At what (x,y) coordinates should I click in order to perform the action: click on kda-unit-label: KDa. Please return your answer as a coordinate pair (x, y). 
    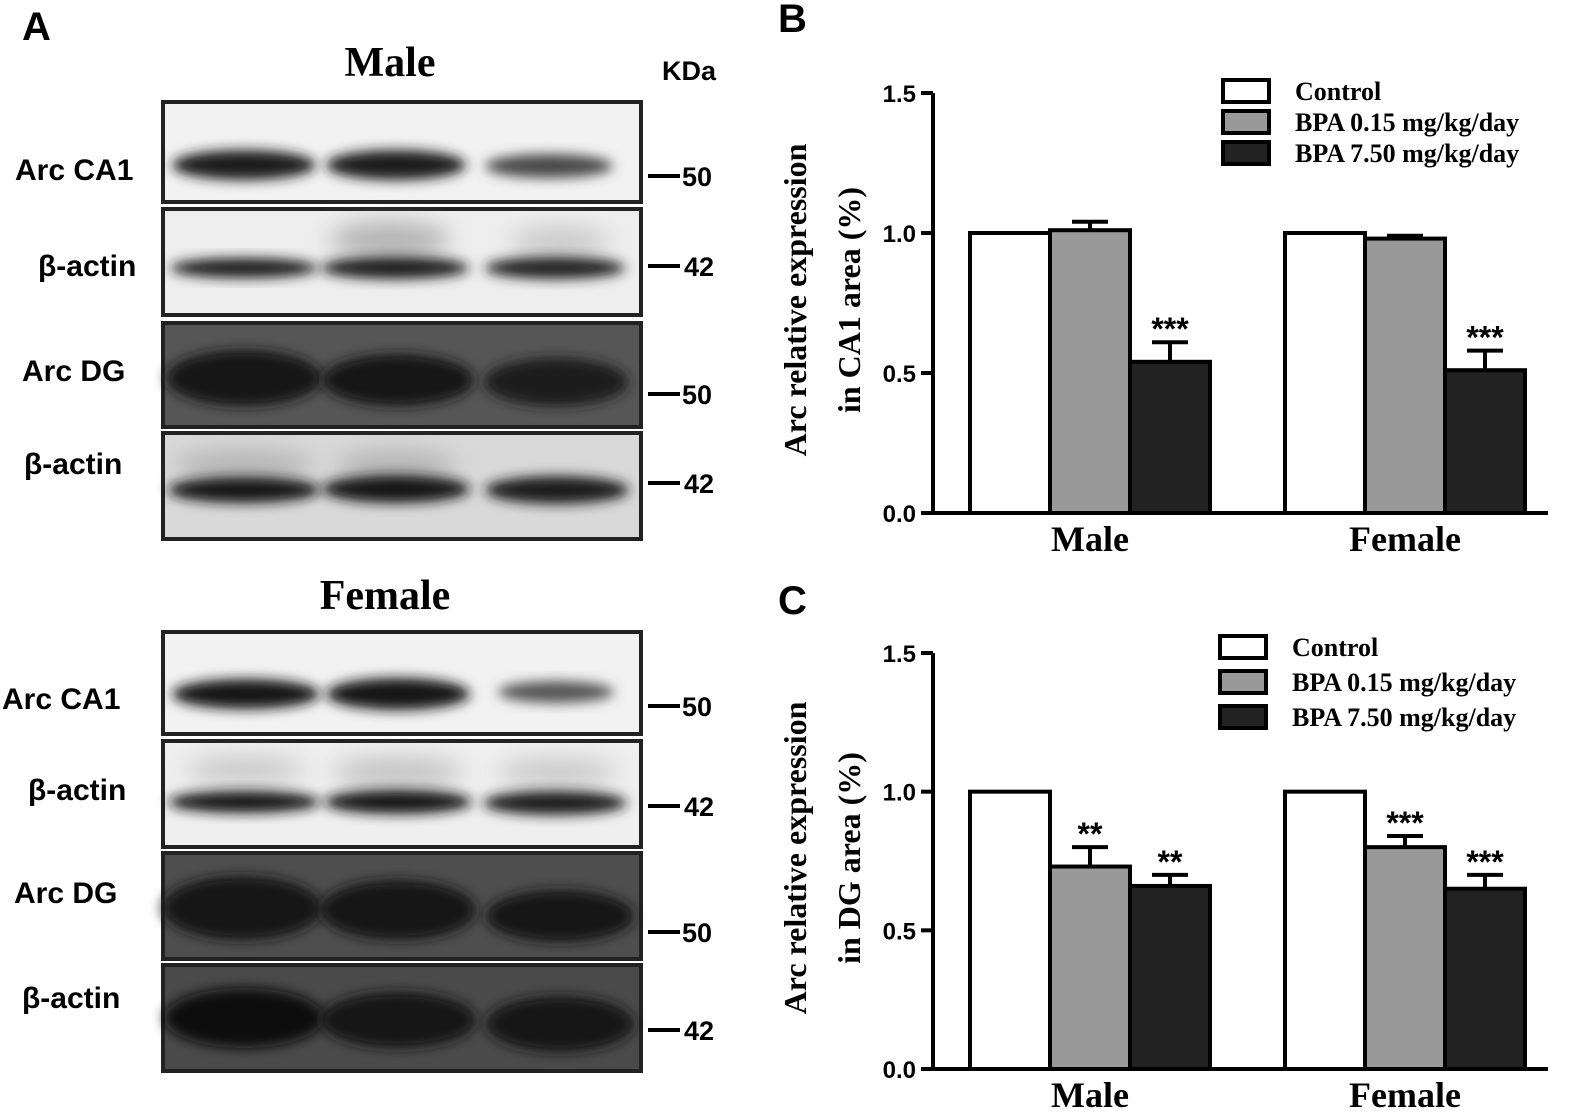
    Looking at the image, I should click on (689, 71).